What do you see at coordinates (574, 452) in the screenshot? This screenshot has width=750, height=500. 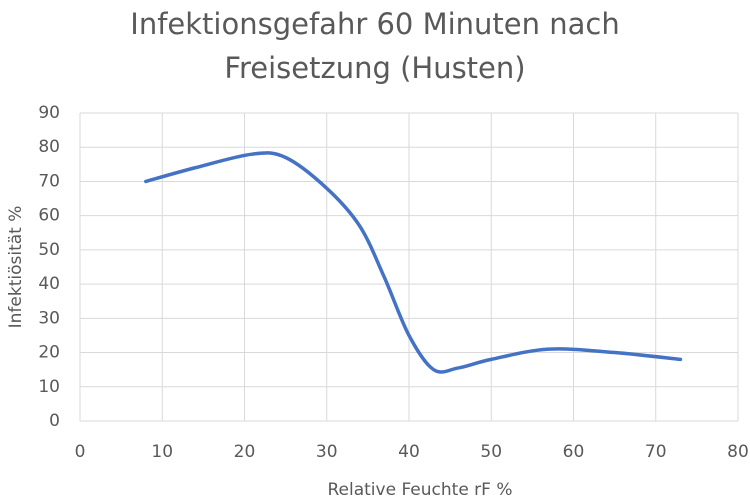 I see `x-tick-label: 60` at bounding box center [574, 452].